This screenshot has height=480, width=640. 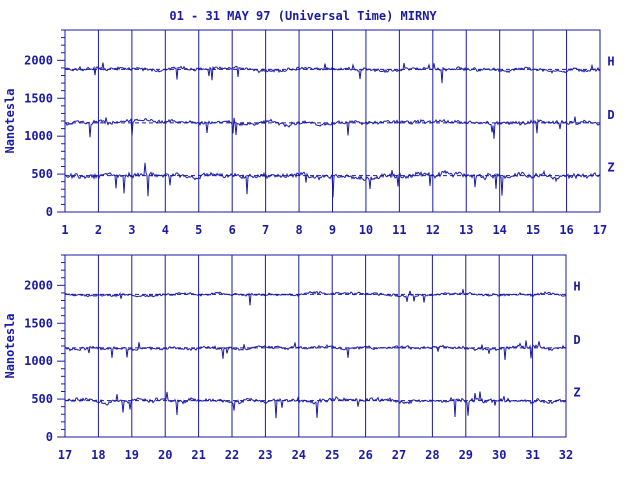 What do you see at coordinates (303, 16) in the screenshot?
I see `chart-title: 01 - 31 MAY 97 (Universal Time) MIRNY` at bounding box center [303, 16].